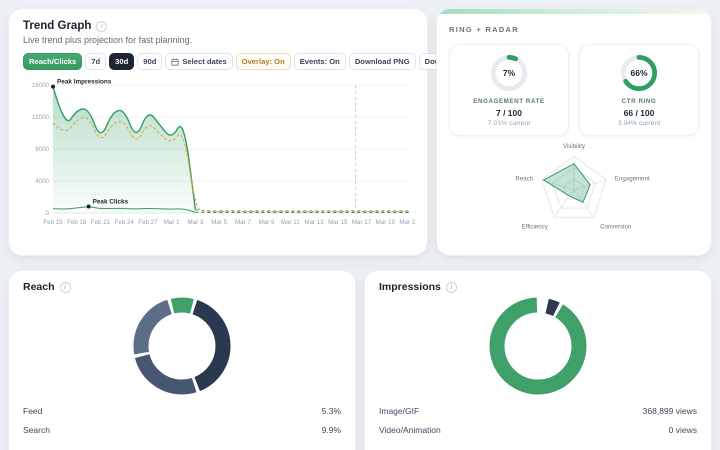 The height and width of the screenshot is (450, 720). I want to click on card-accent-band, so click(574, 11).